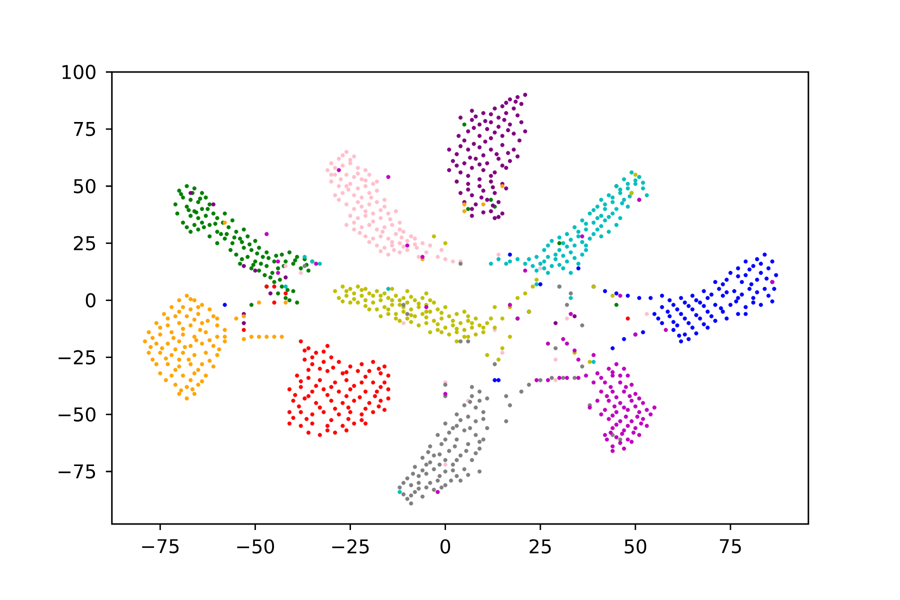  I want to click on y-tick-label: 100, so click(79, 72).